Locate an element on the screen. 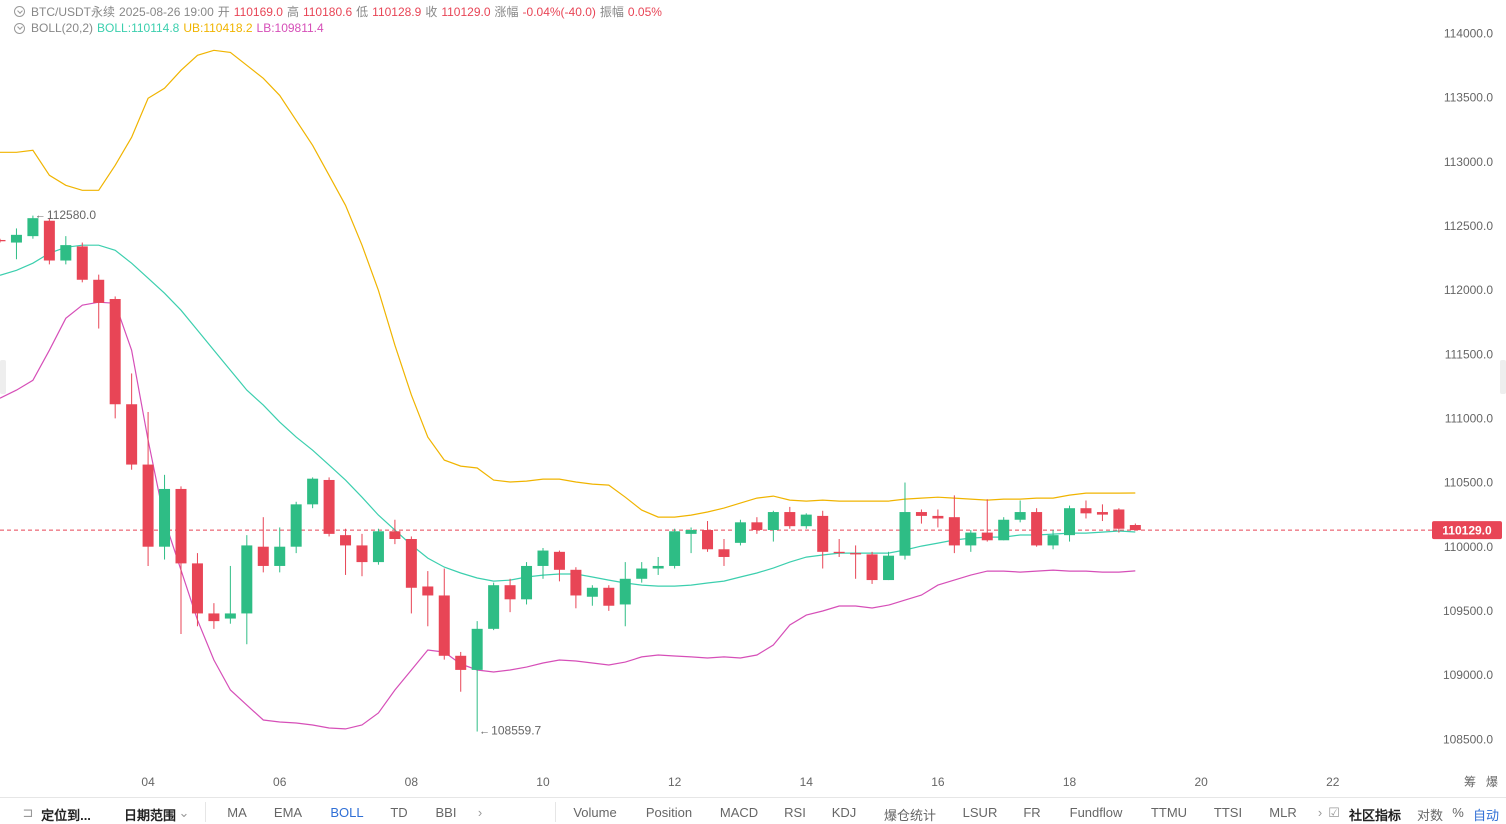  toolbar-item: BBI is located at coordinates (446, 812).